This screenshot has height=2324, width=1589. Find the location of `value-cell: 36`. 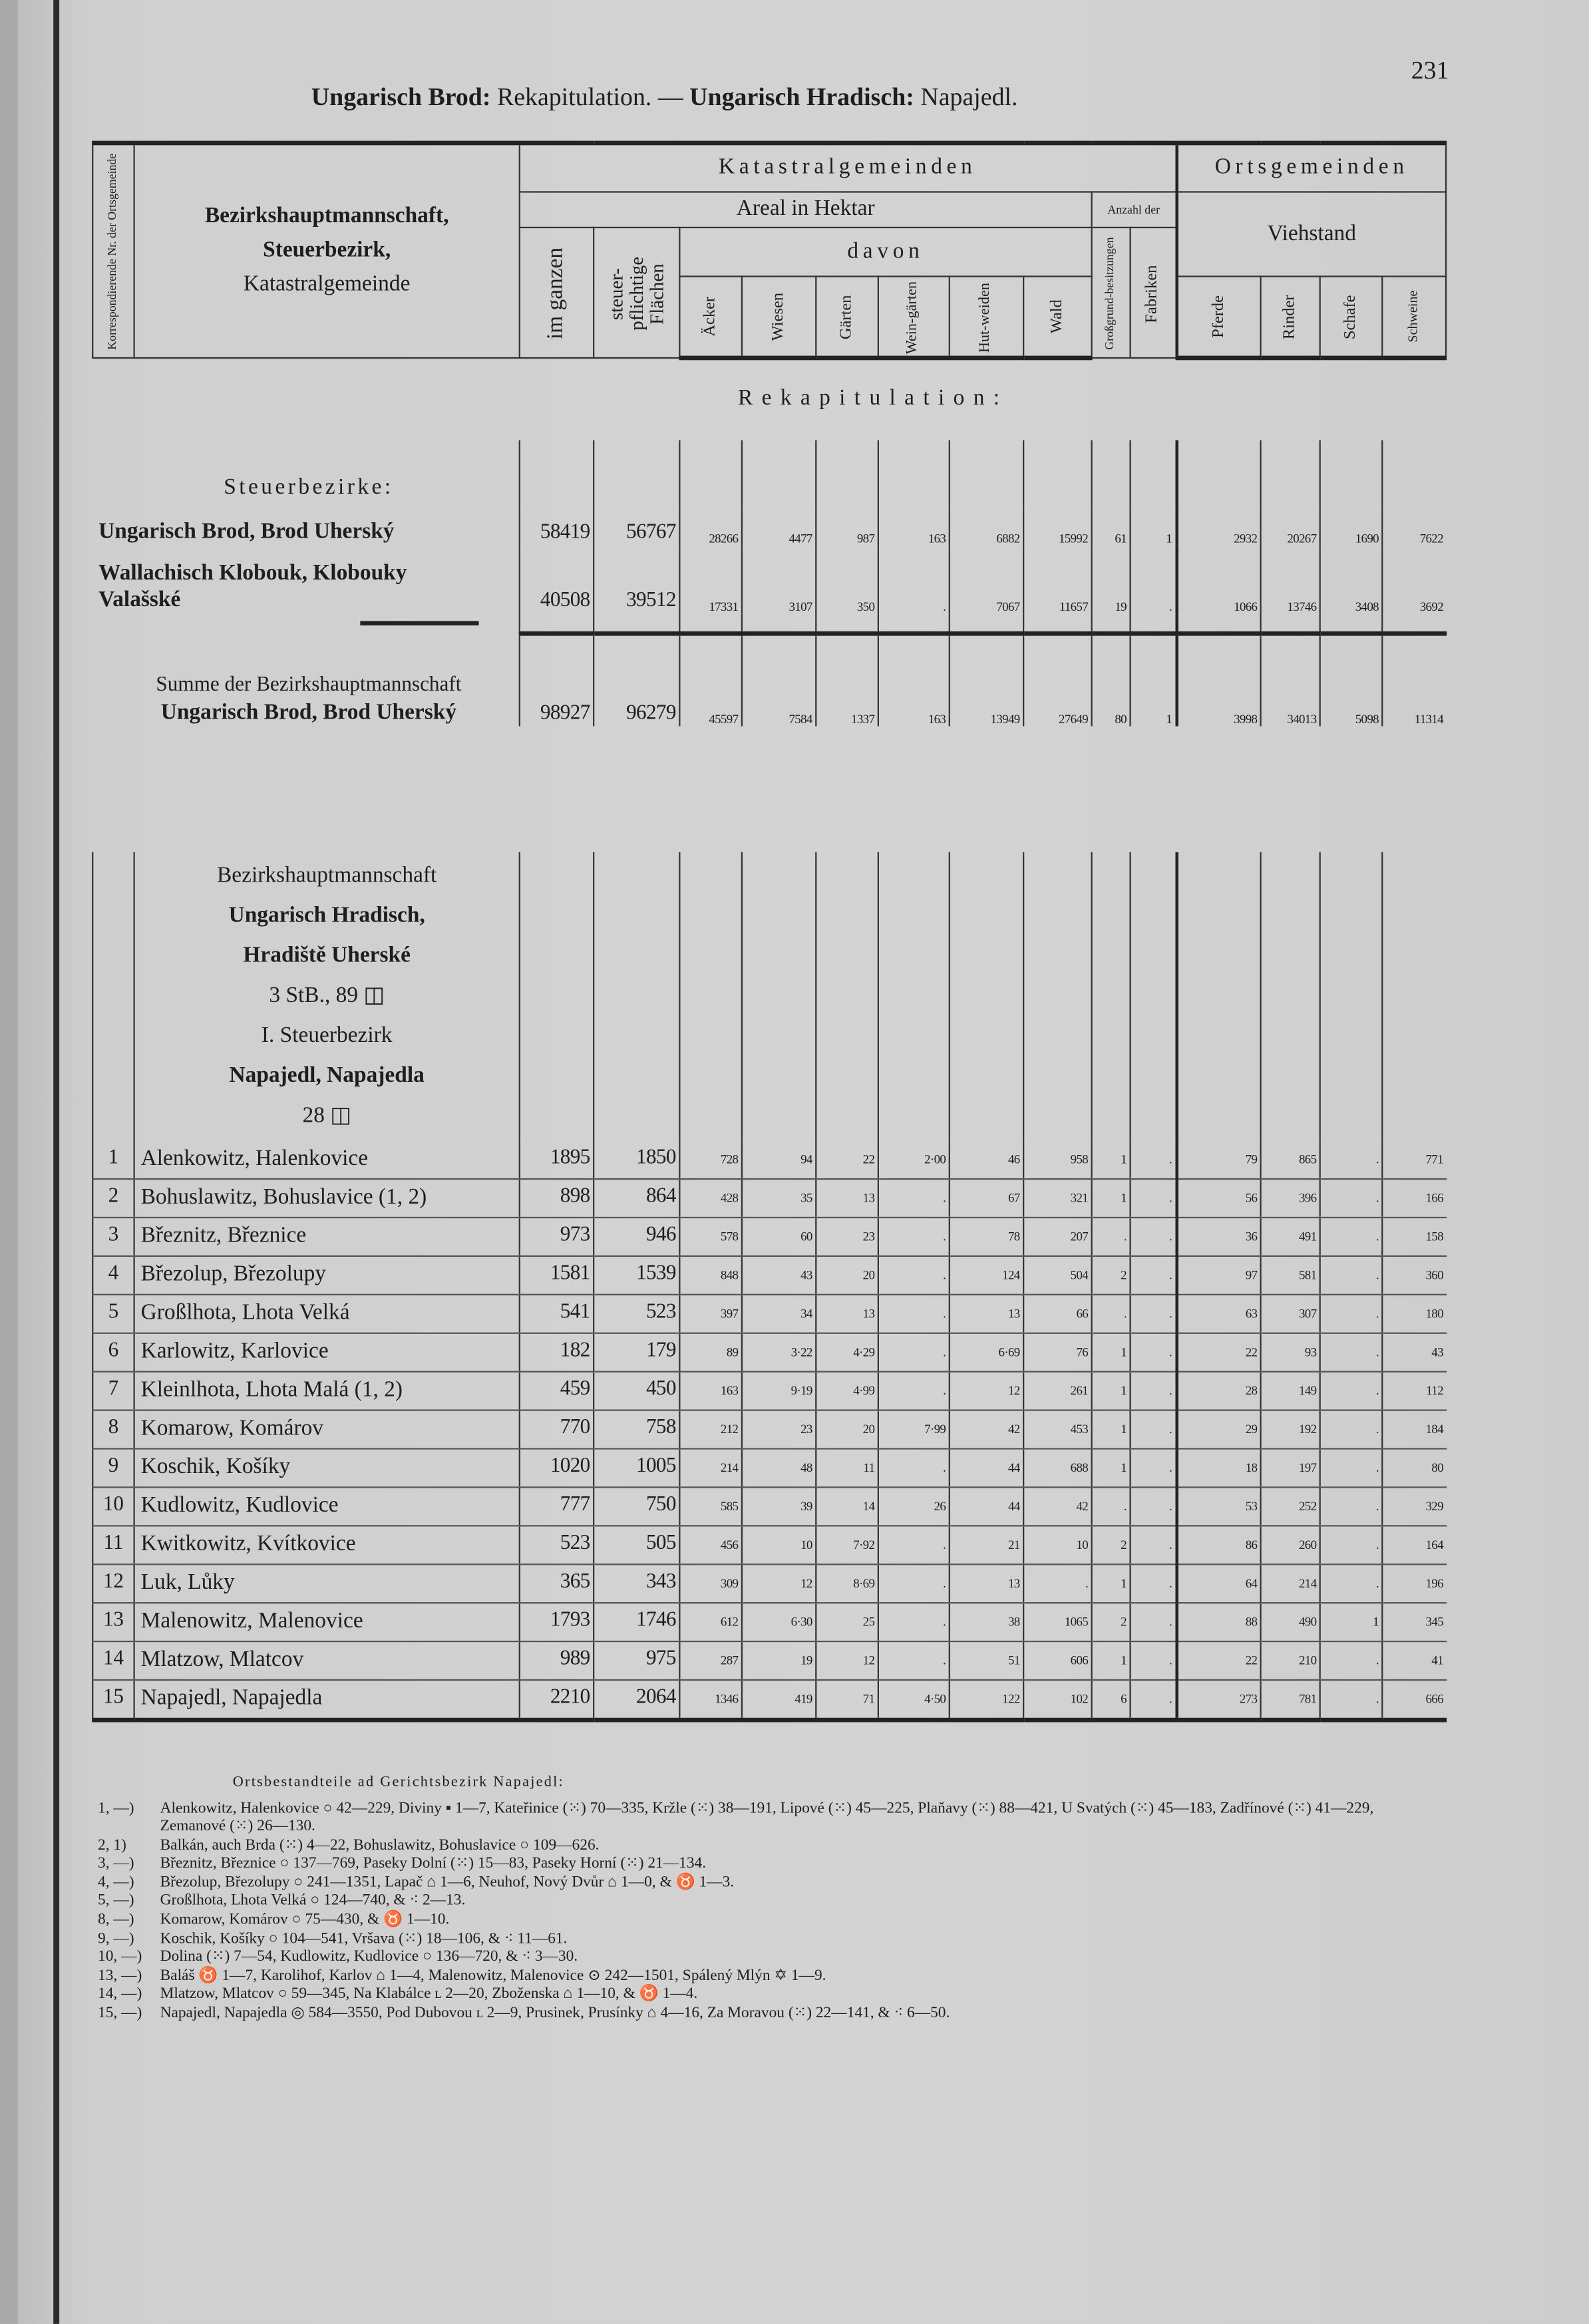

value-cell: 36 is located at coordinates (1217, 1236).